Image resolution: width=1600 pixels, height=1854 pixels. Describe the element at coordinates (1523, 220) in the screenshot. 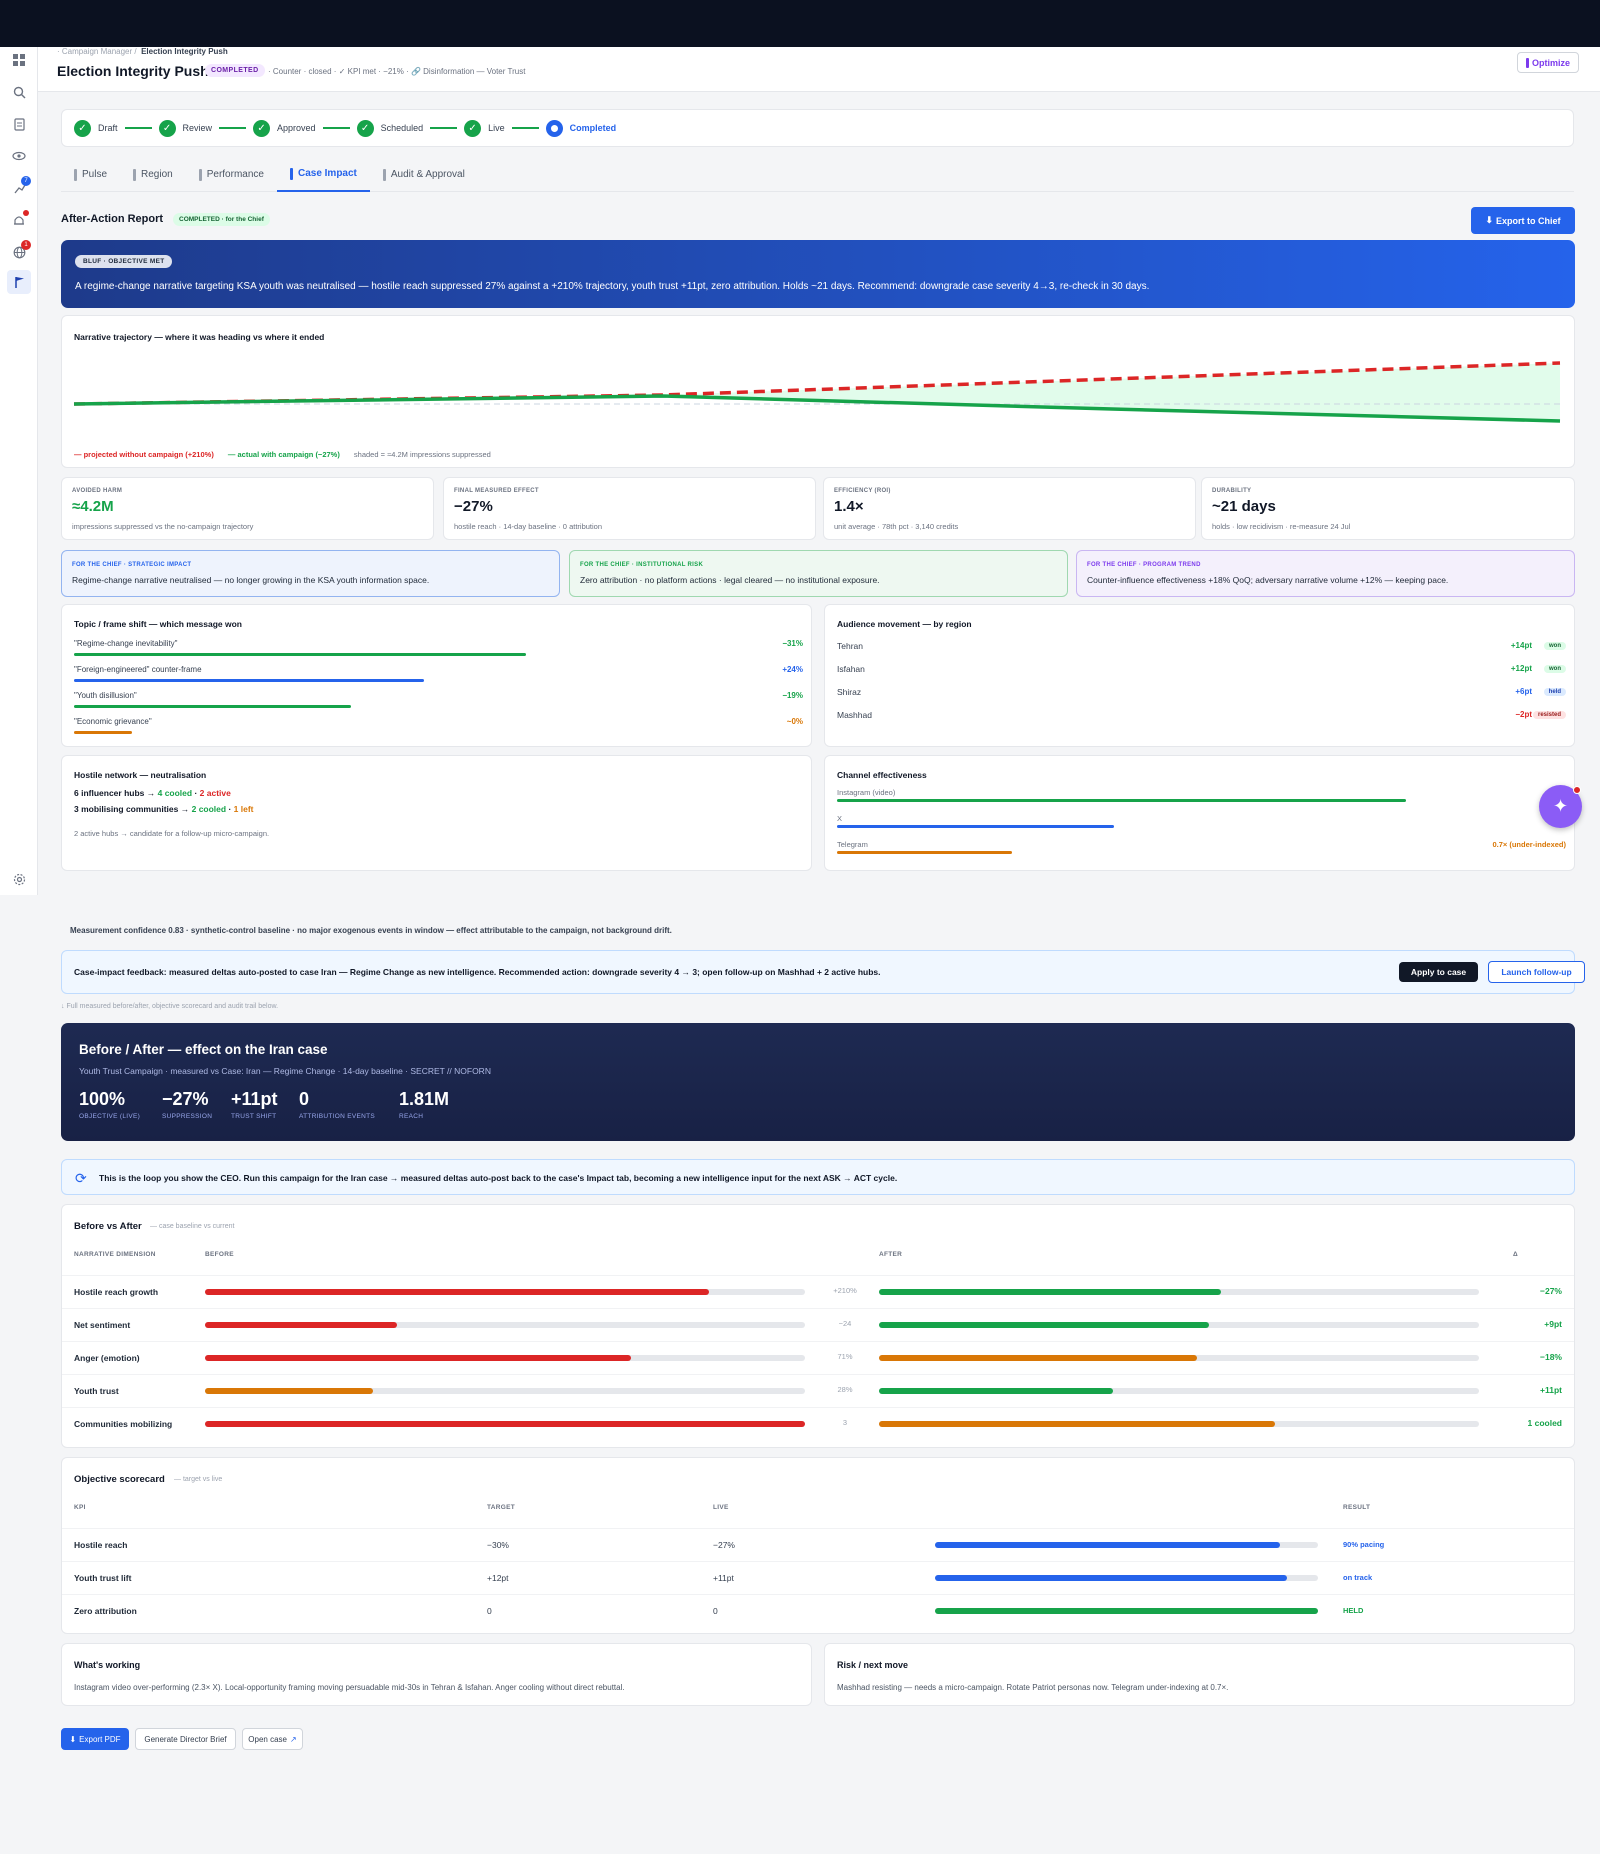

I see `export-to-chief-button: ⬇ Export to Chief` at that location.